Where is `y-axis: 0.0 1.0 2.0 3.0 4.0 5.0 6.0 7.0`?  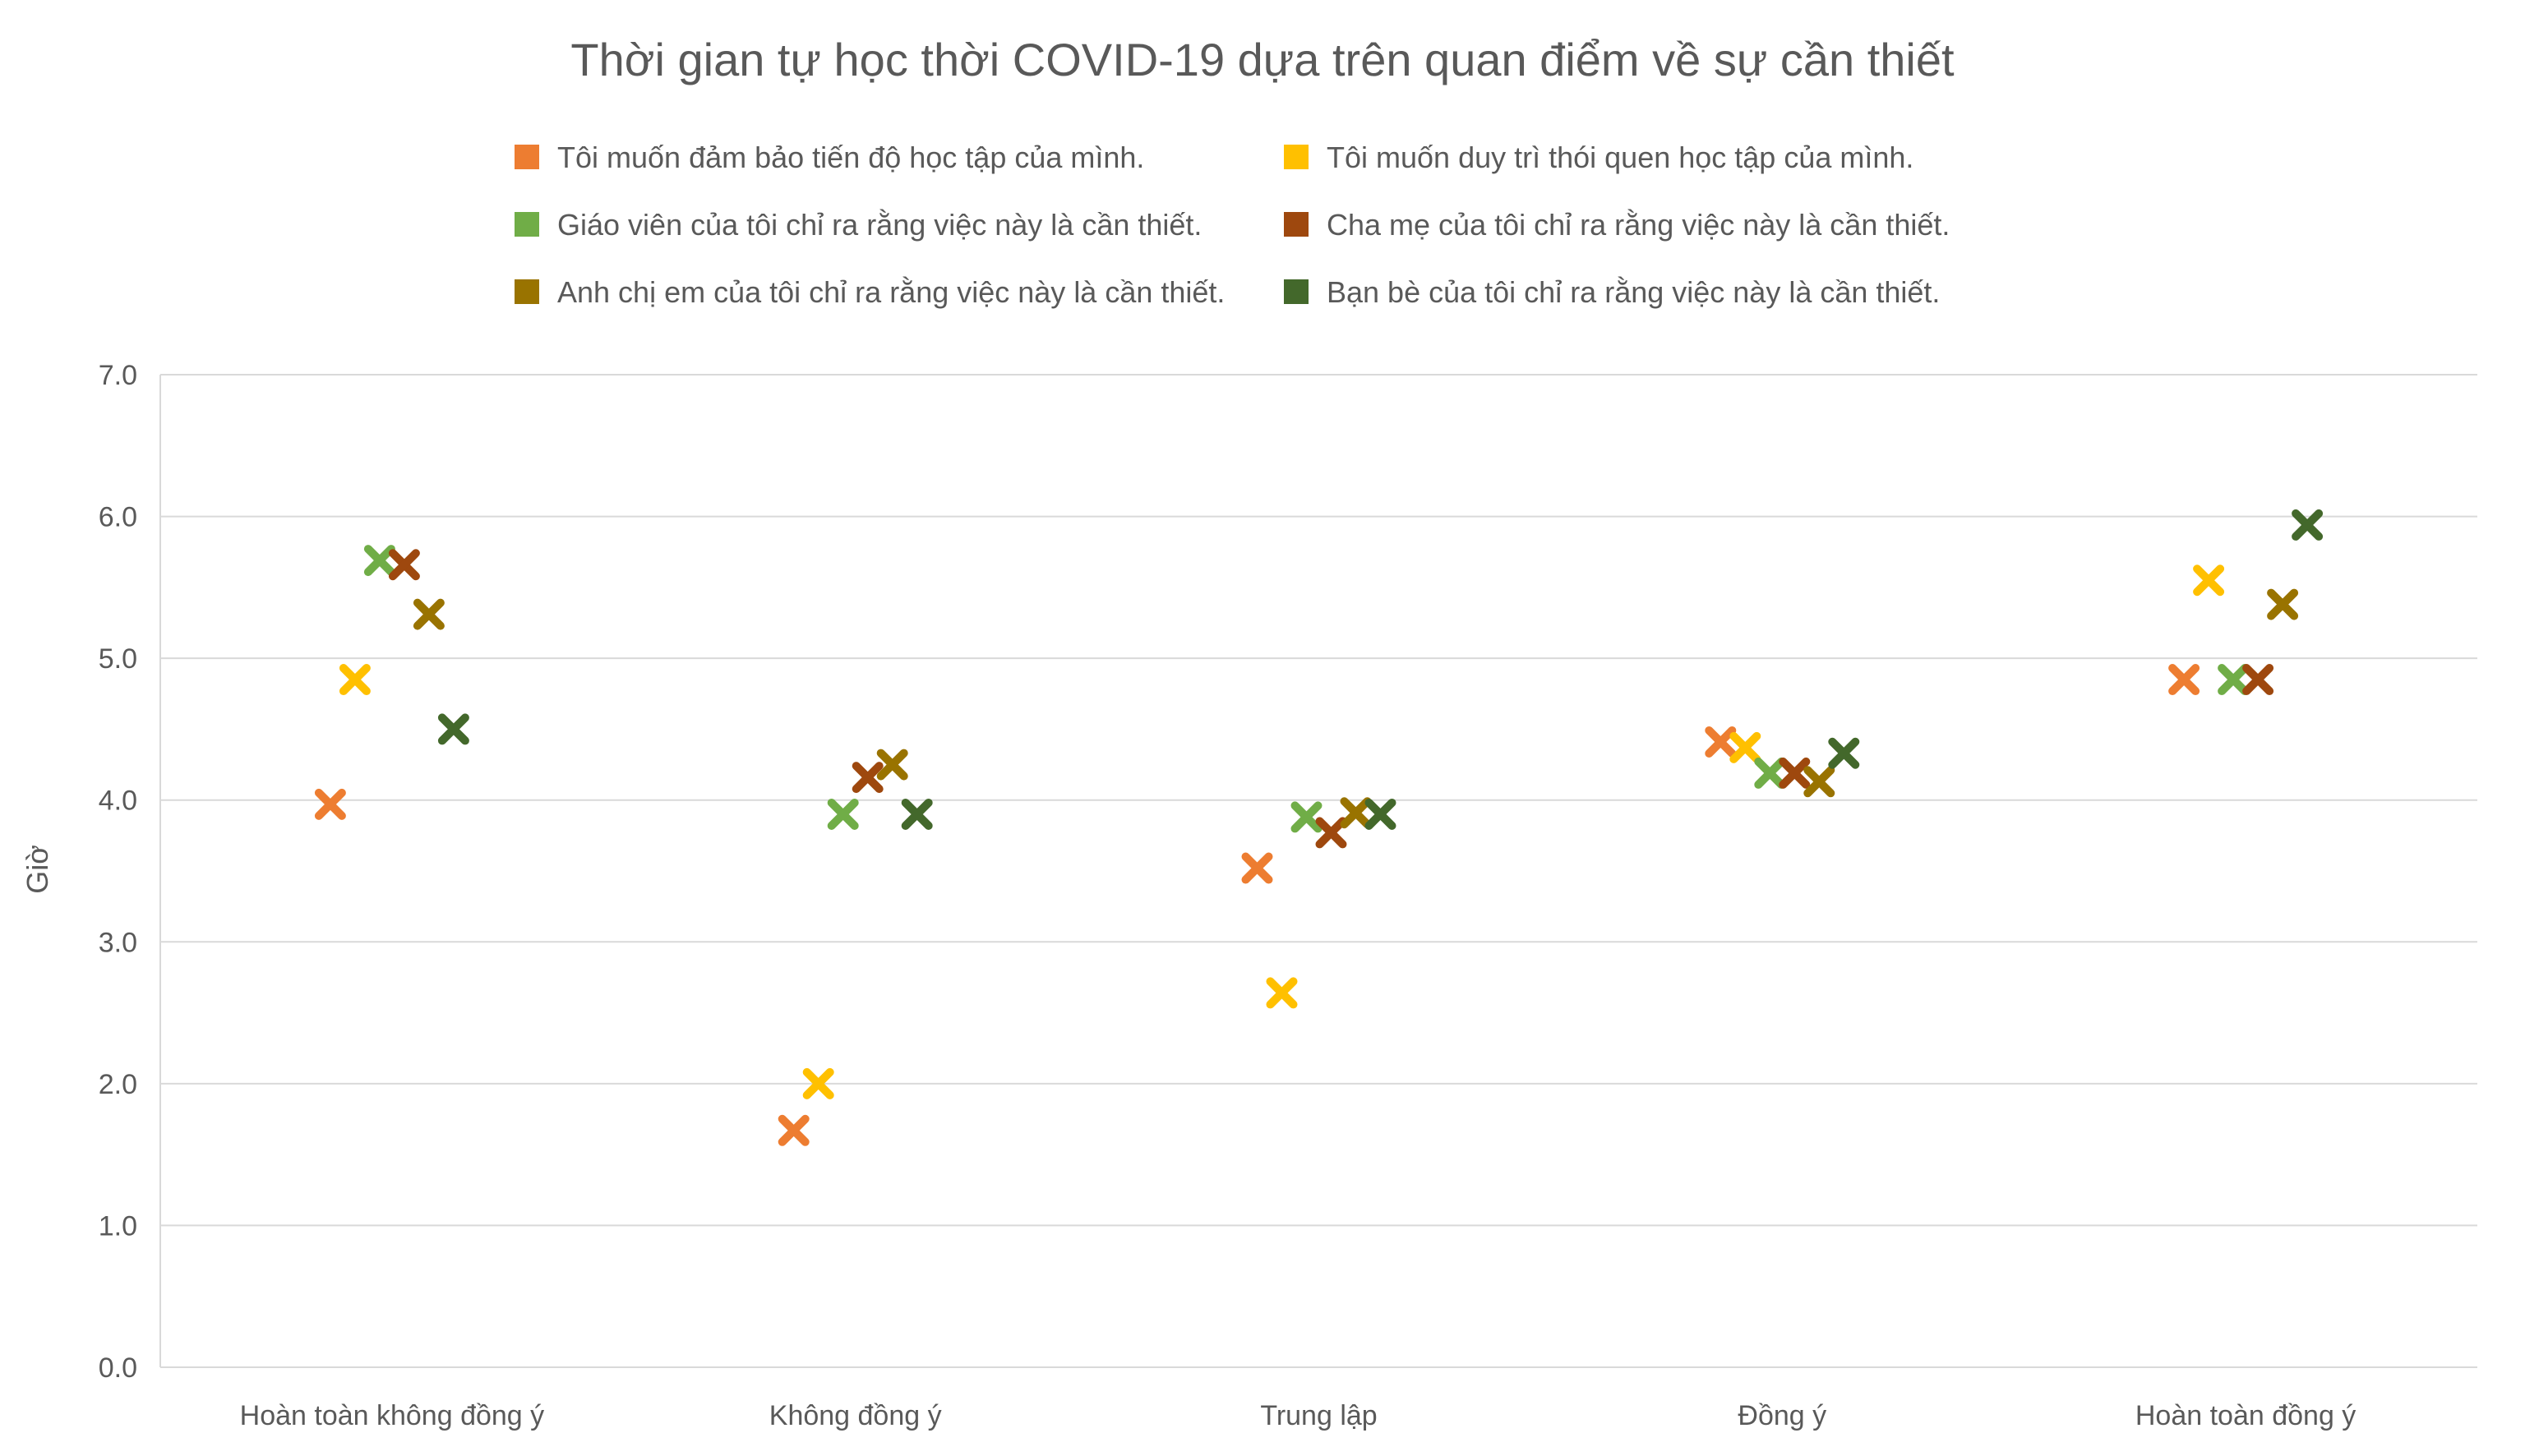 y-axis: 0.0 1.0 2.0 3.0 4.0 5.0 6.0 7.0 is located at coordinates (118, 872).